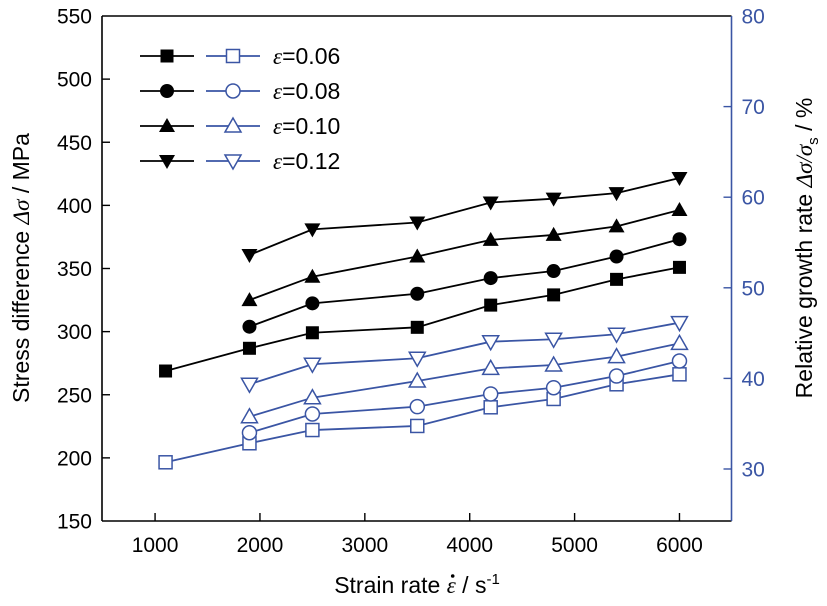 The image size is (827, 606). What do you see at coordinates (260, 545) in the screenshot?
I see `x-tick-label: 2000` at bounding box center [260, 545].